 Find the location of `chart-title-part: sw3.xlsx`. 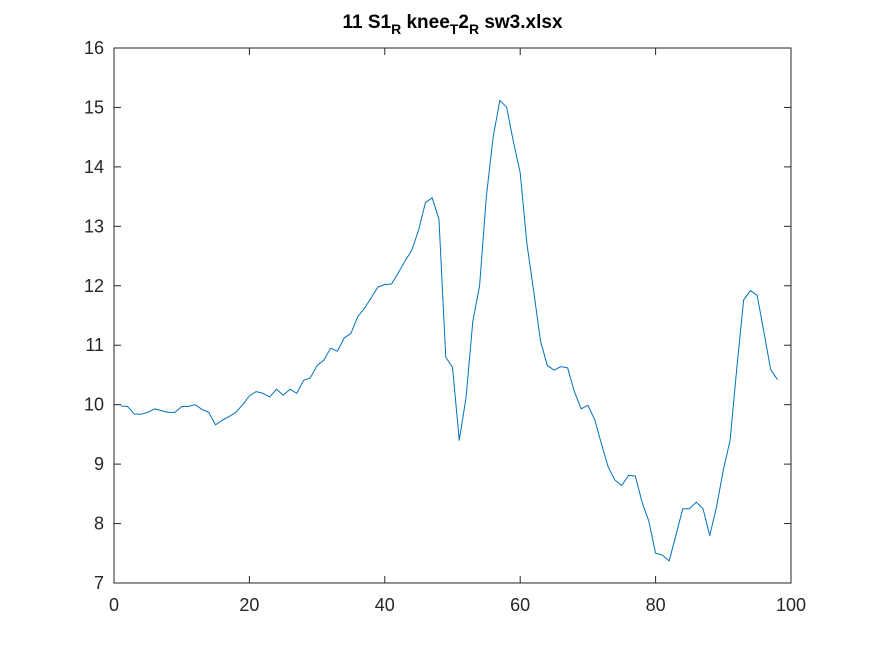

chart-title-part: sw3.xlsx is located at coordinates (521, 22).